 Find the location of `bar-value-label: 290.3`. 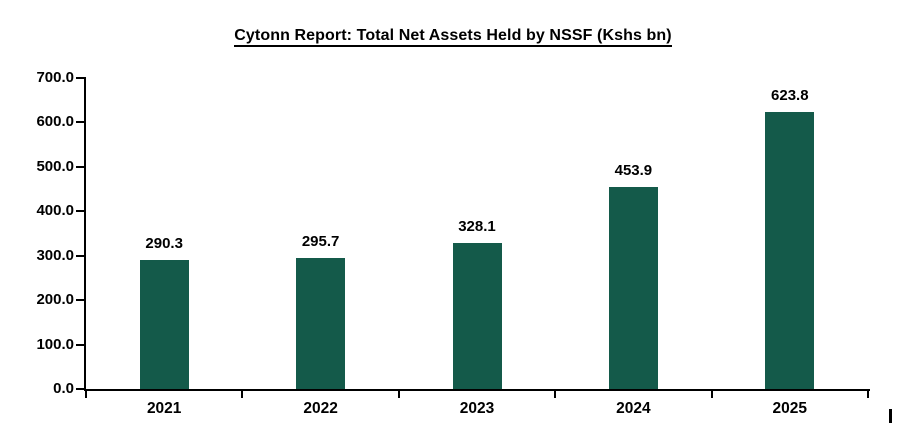

bar-value-label: 290.3 is located at coordinates (164, 244).